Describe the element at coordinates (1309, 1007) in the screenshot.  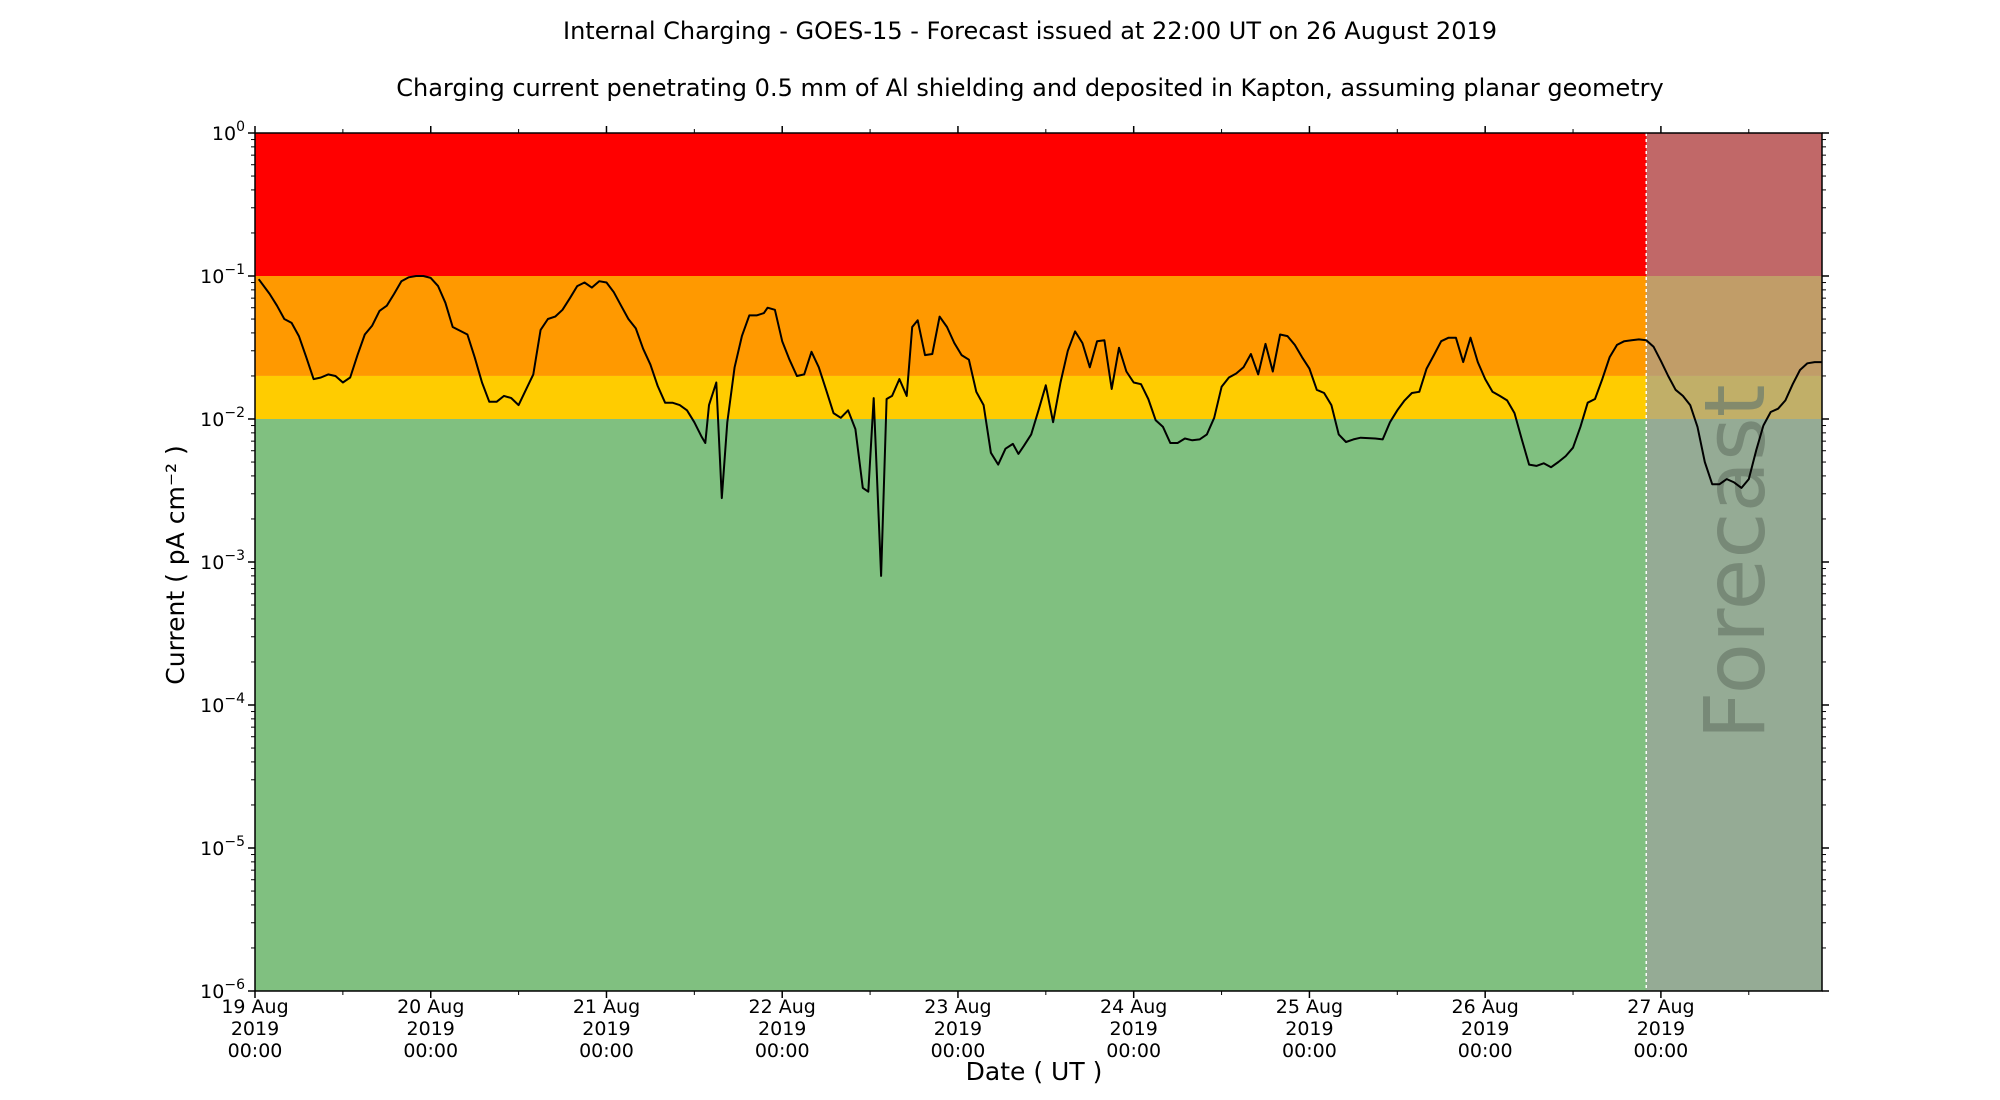
I see `x-tick-label: 25 Aug` at that location.